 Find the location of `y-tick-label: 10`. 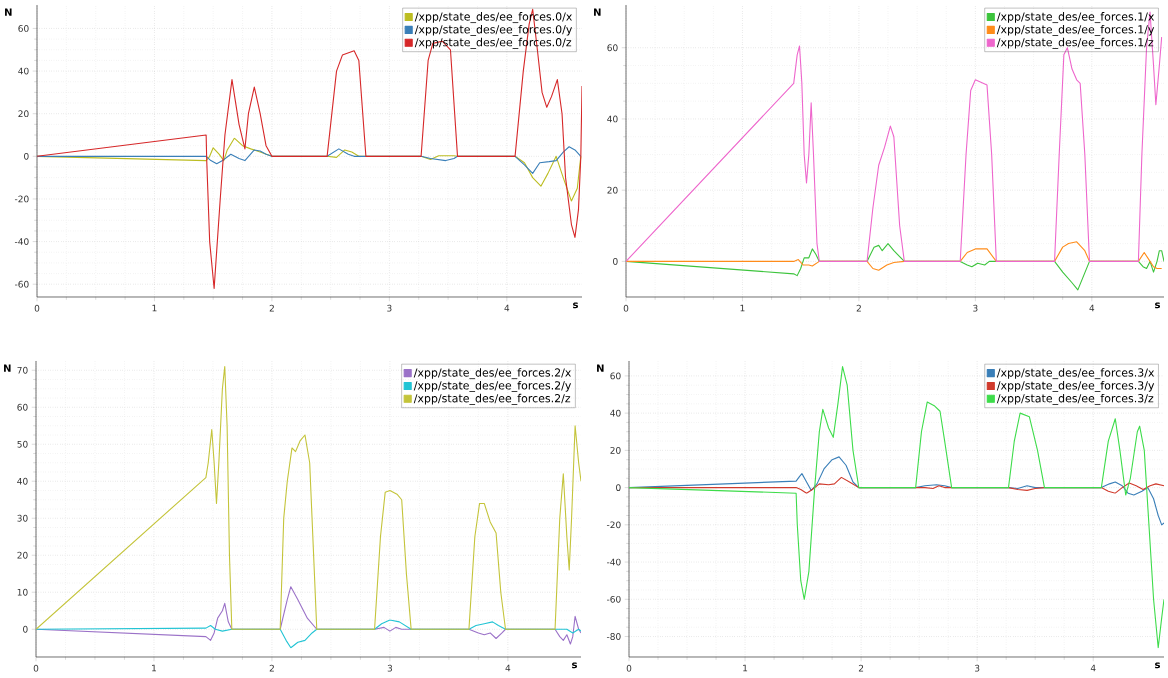

y-tick-label: 10 is located at coordinates (22, 592).